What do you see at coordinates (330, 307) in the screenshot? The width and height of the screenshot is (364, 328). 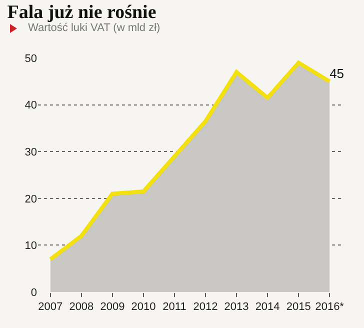 I see `x-tick-label: 2016*` at bounding box center [330, 307].